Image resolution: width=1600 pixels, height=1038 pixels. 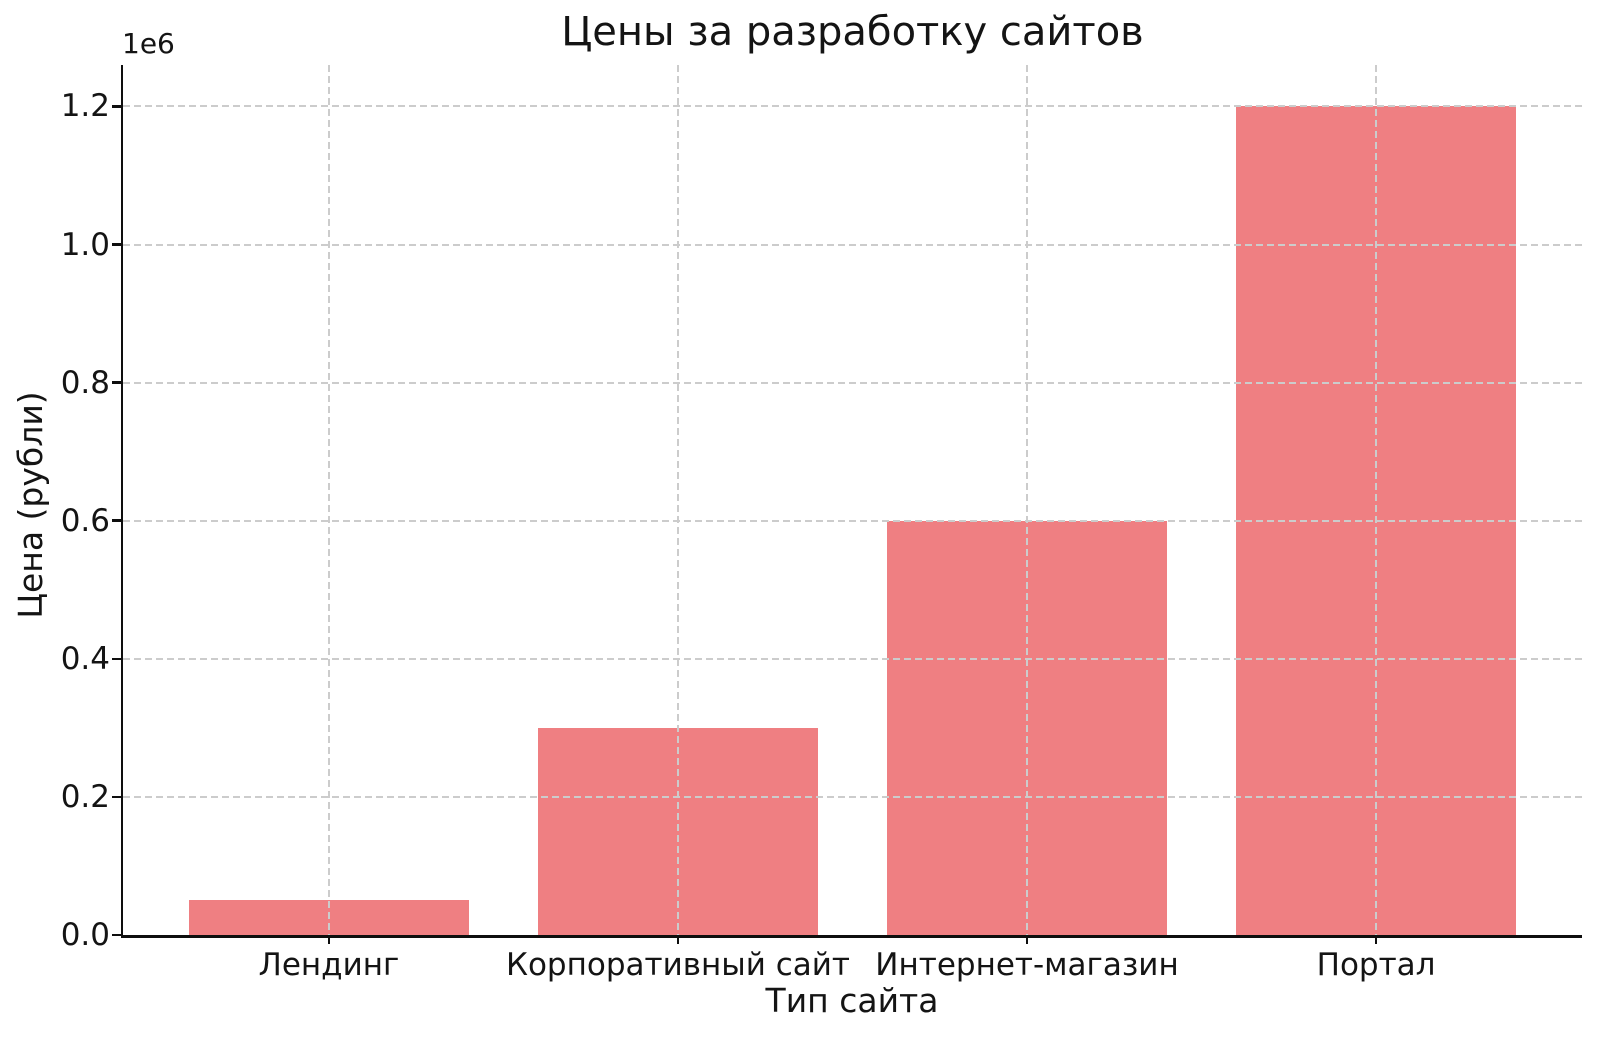 I want to click on y-tick-label: 1.2, so click(x=85, y=106).